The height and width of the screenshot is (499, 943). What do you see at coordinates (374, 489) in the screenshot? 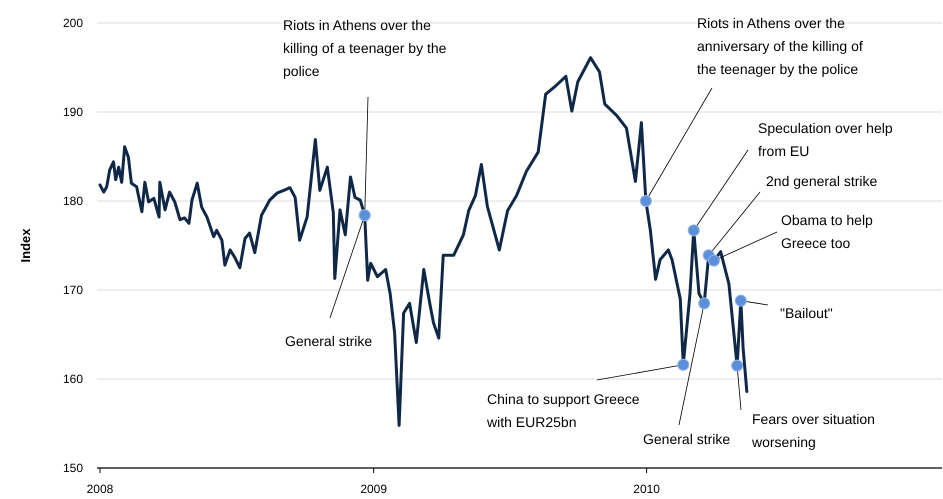
I see `x-tick-label: 2009` at bounding box center [374, 489].